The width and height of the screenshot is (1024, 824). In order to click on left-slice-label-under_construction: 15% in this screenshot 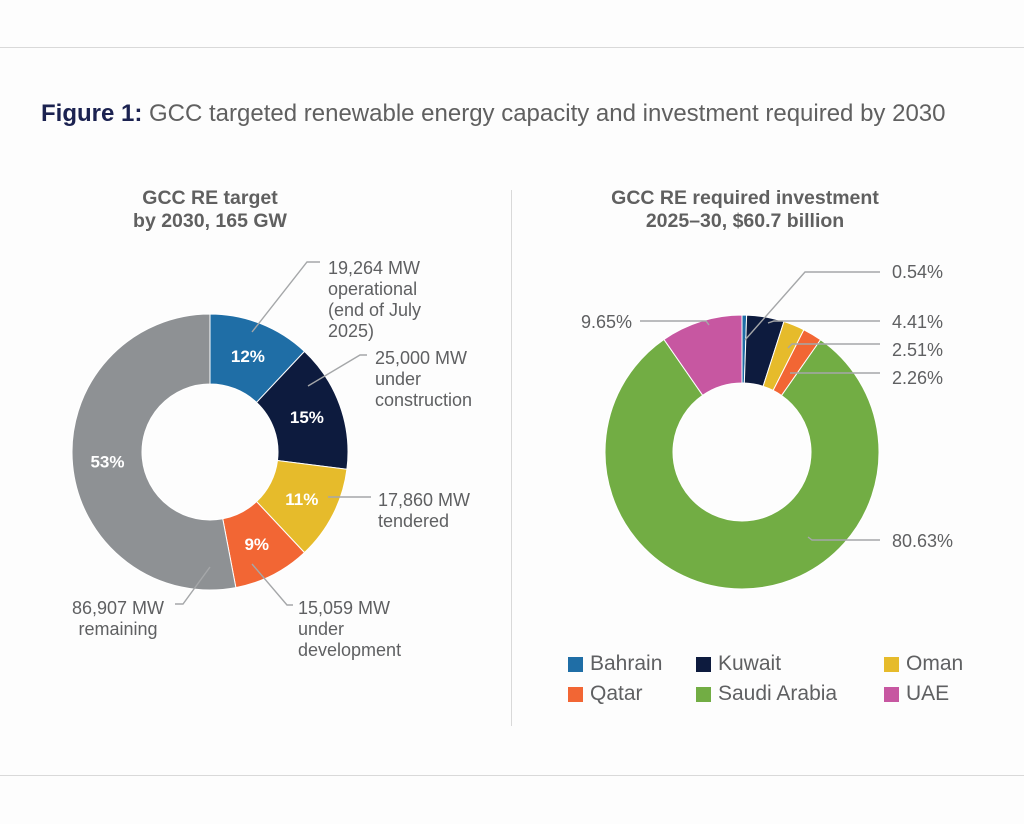, I will do `click(307, 417)`.